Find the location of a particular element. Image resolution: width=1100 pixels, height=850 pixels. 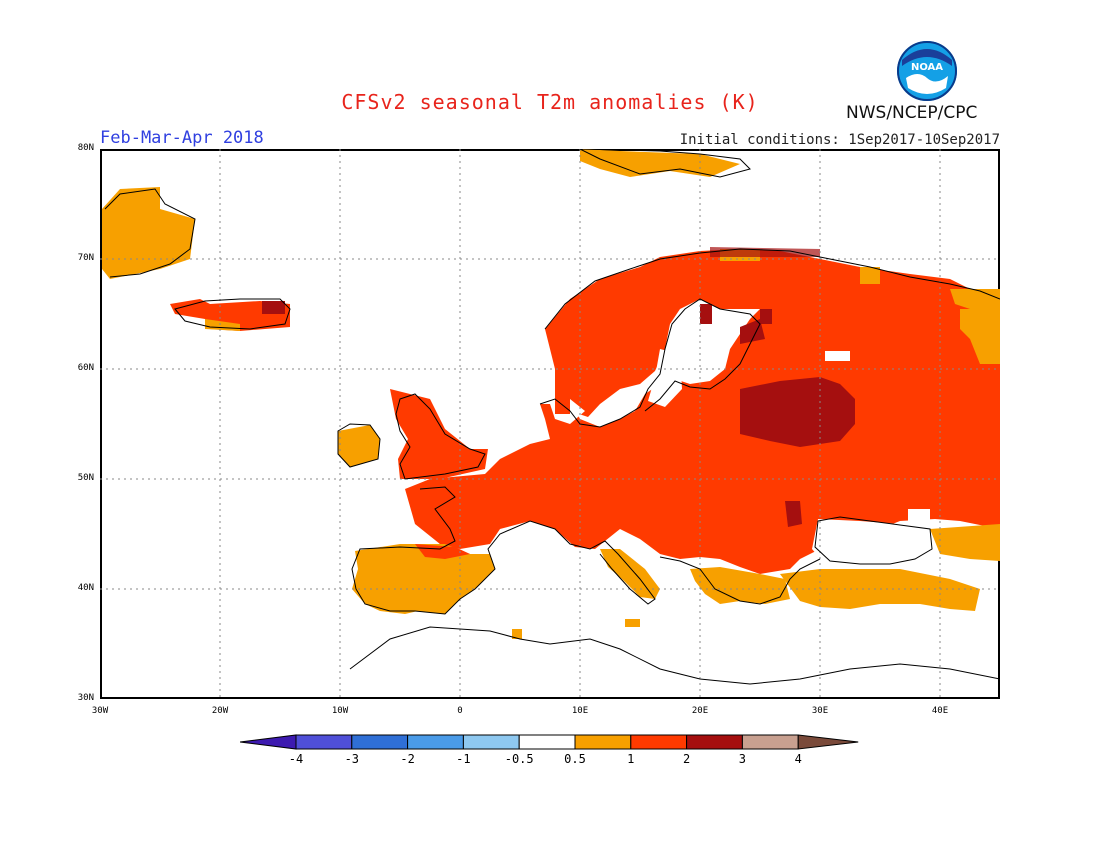

colorbar-label: -3 is located at coordinates (352, 759).